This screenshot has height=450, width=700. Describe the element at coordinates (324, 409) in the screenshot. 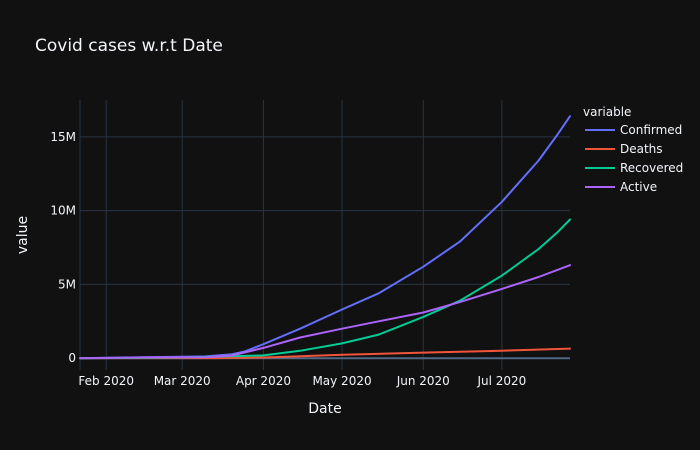

I see `x-axis-title: Date` at that location.